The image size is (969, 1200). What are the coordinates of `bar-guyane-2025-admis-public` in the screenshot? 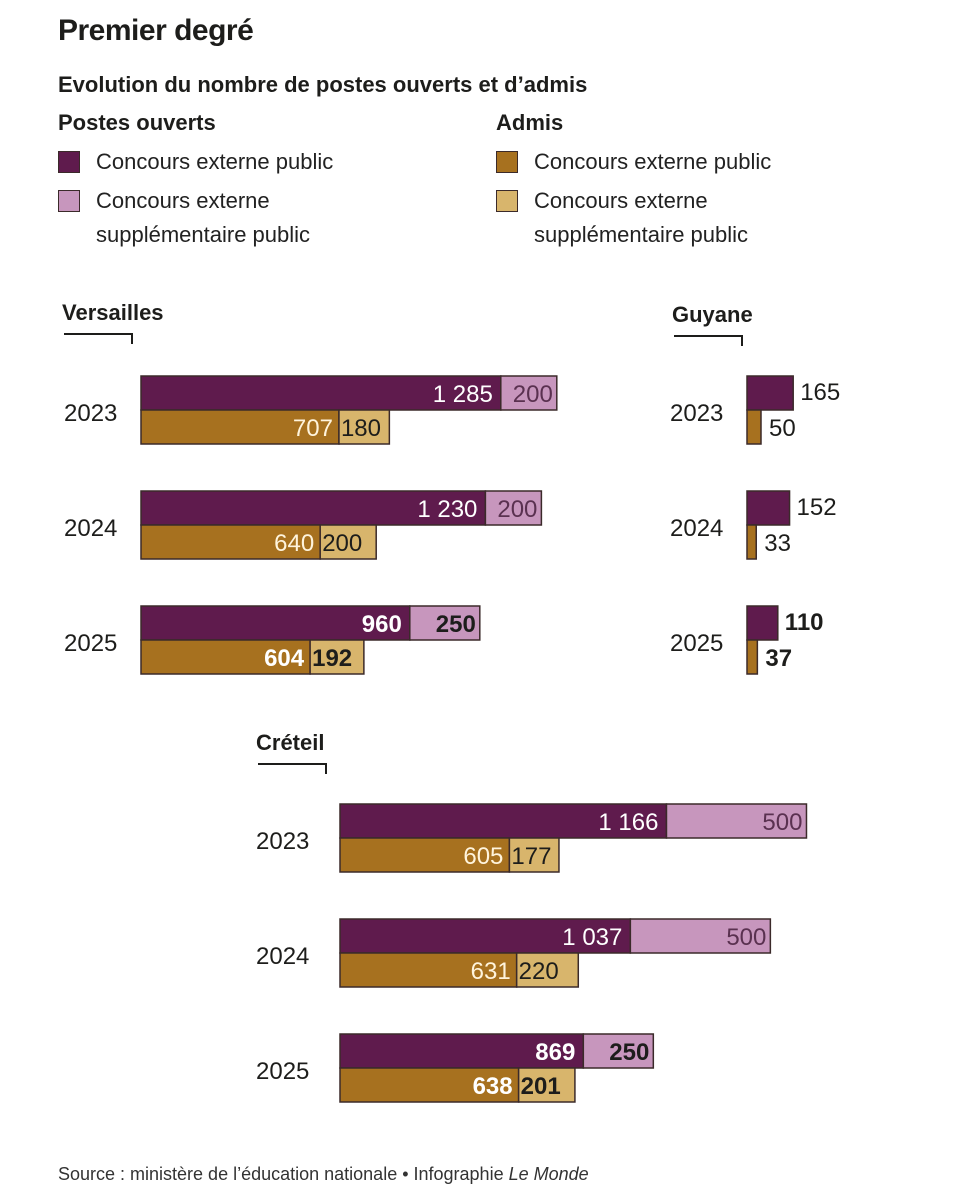 It's located at (752, 657).